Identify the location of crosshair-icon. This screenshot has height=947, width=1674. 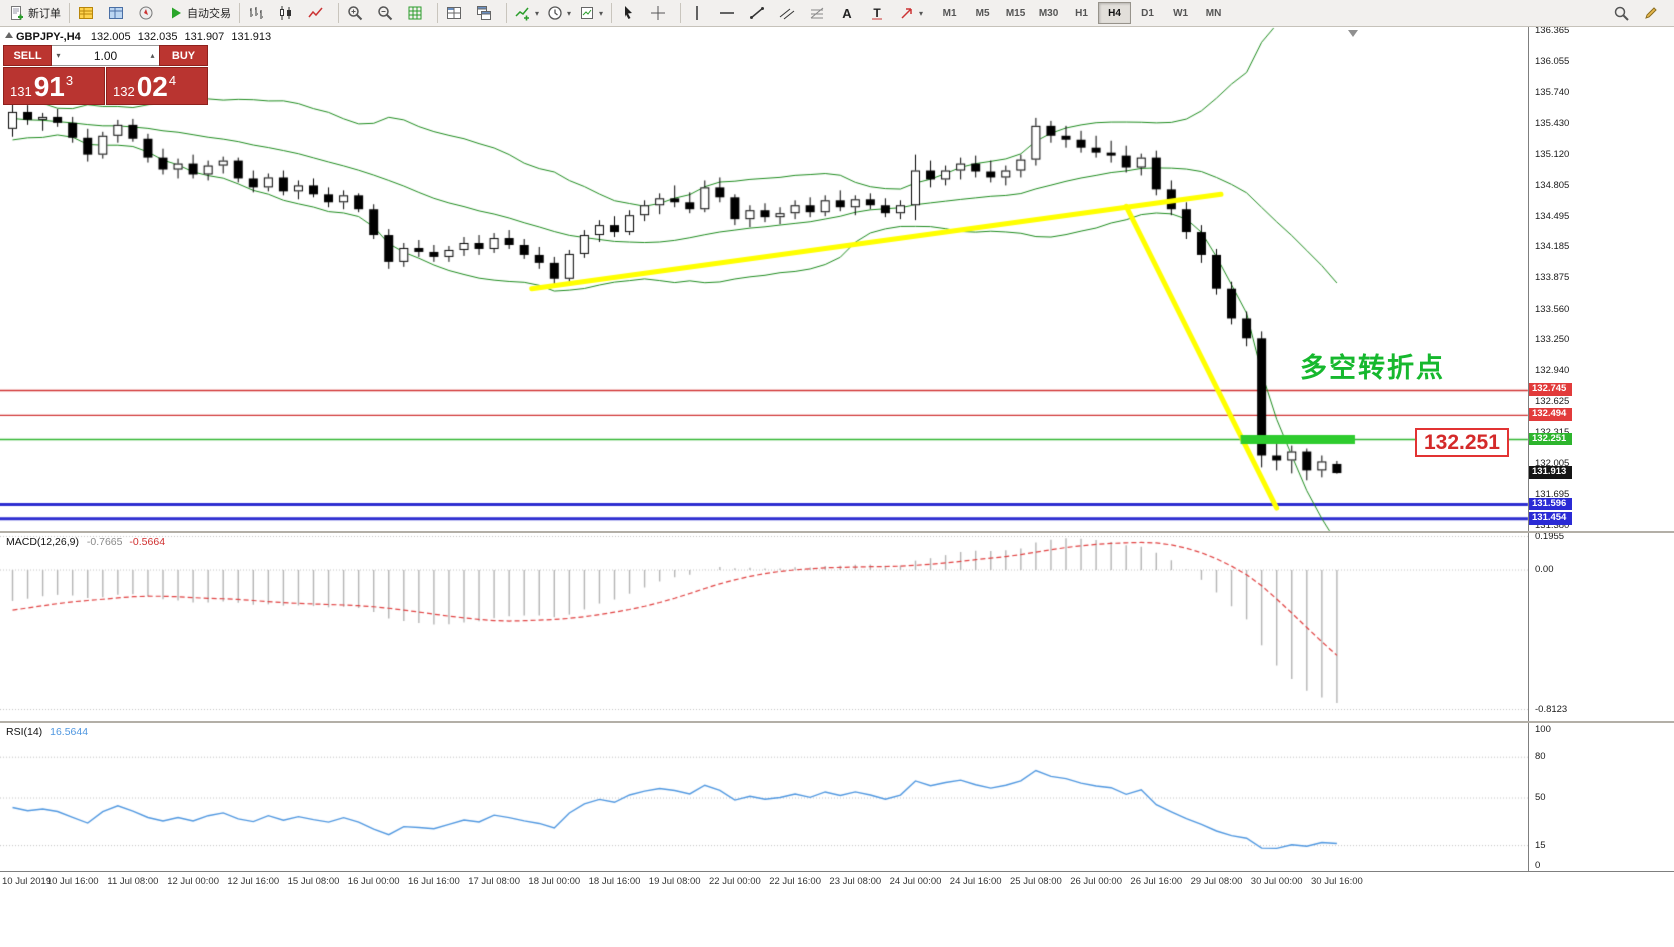
(658, 13).